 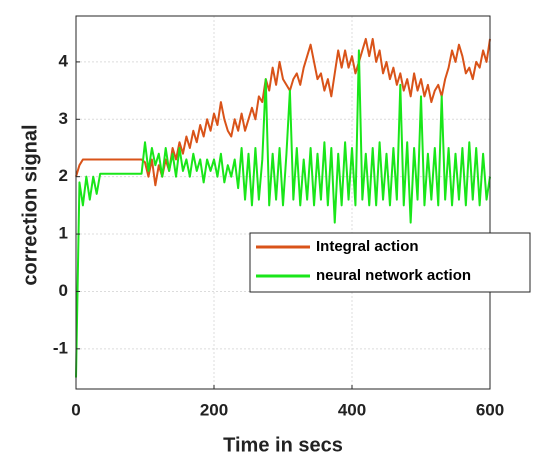 I want to click on y-tick-label: 4, so click(x=64, y=60).